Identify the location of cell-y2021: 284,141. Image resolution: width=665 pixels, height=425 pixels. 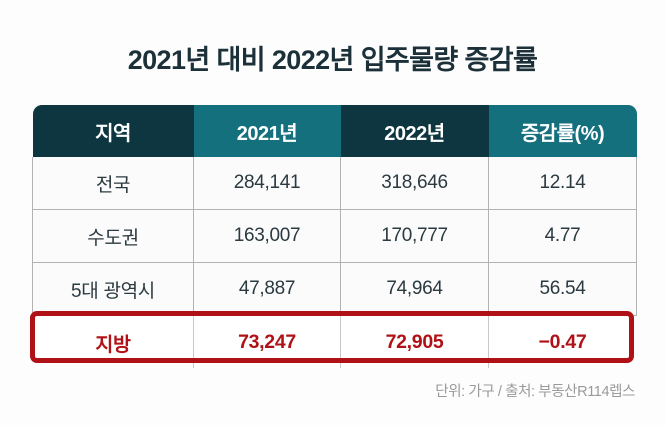
(267, 183).